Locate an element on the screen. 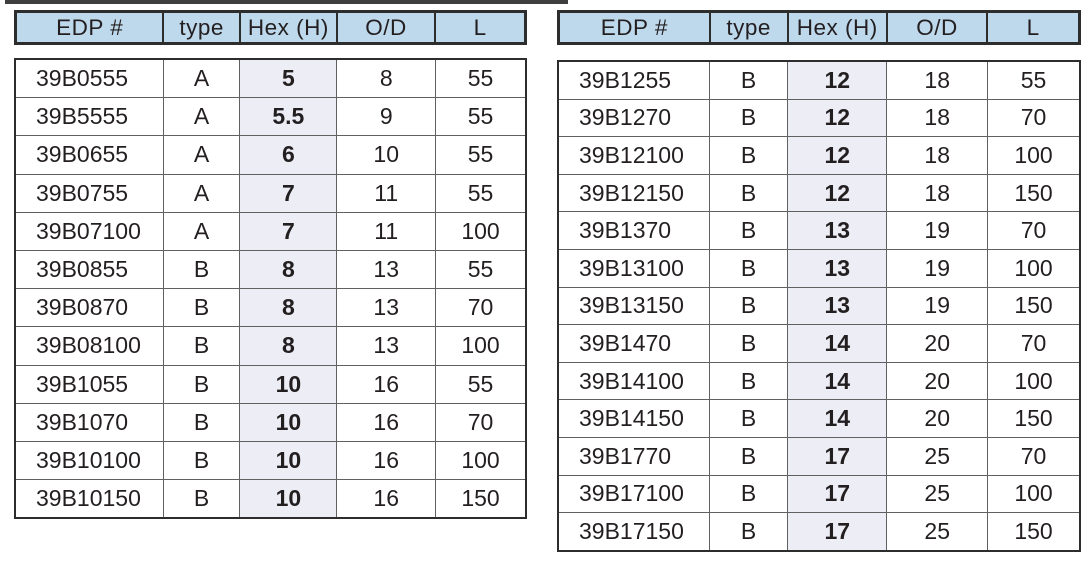 This screenshot has height=572, width=1090. cell-edp-number: 39B17150 is located at coordinates (633, 532).